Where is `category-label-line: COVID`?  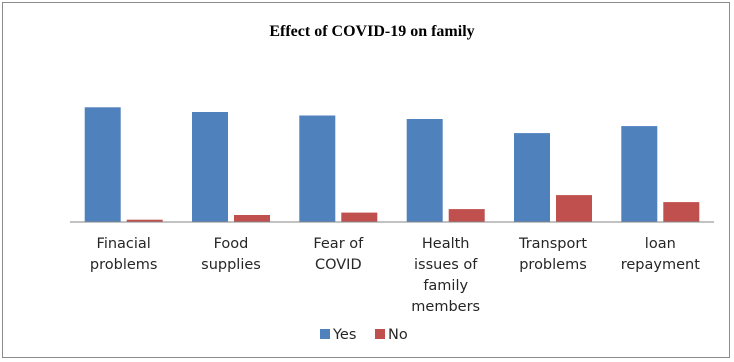 category-label-line: COVID is located at coordinates (338, 265).